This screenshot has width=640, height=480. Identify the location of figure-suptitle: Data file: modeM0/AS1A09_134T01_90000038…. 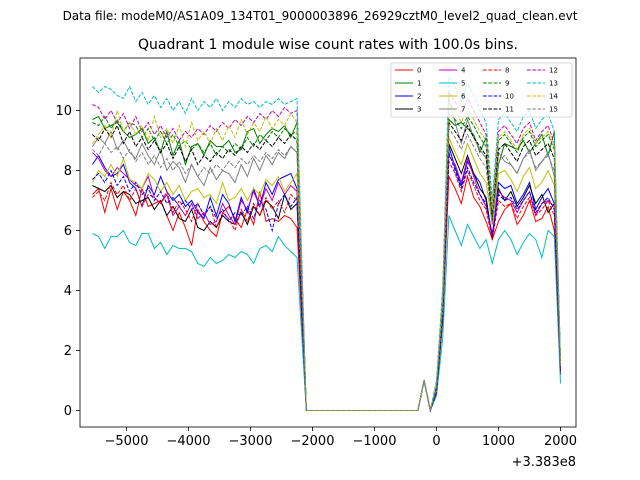
(320, 16).